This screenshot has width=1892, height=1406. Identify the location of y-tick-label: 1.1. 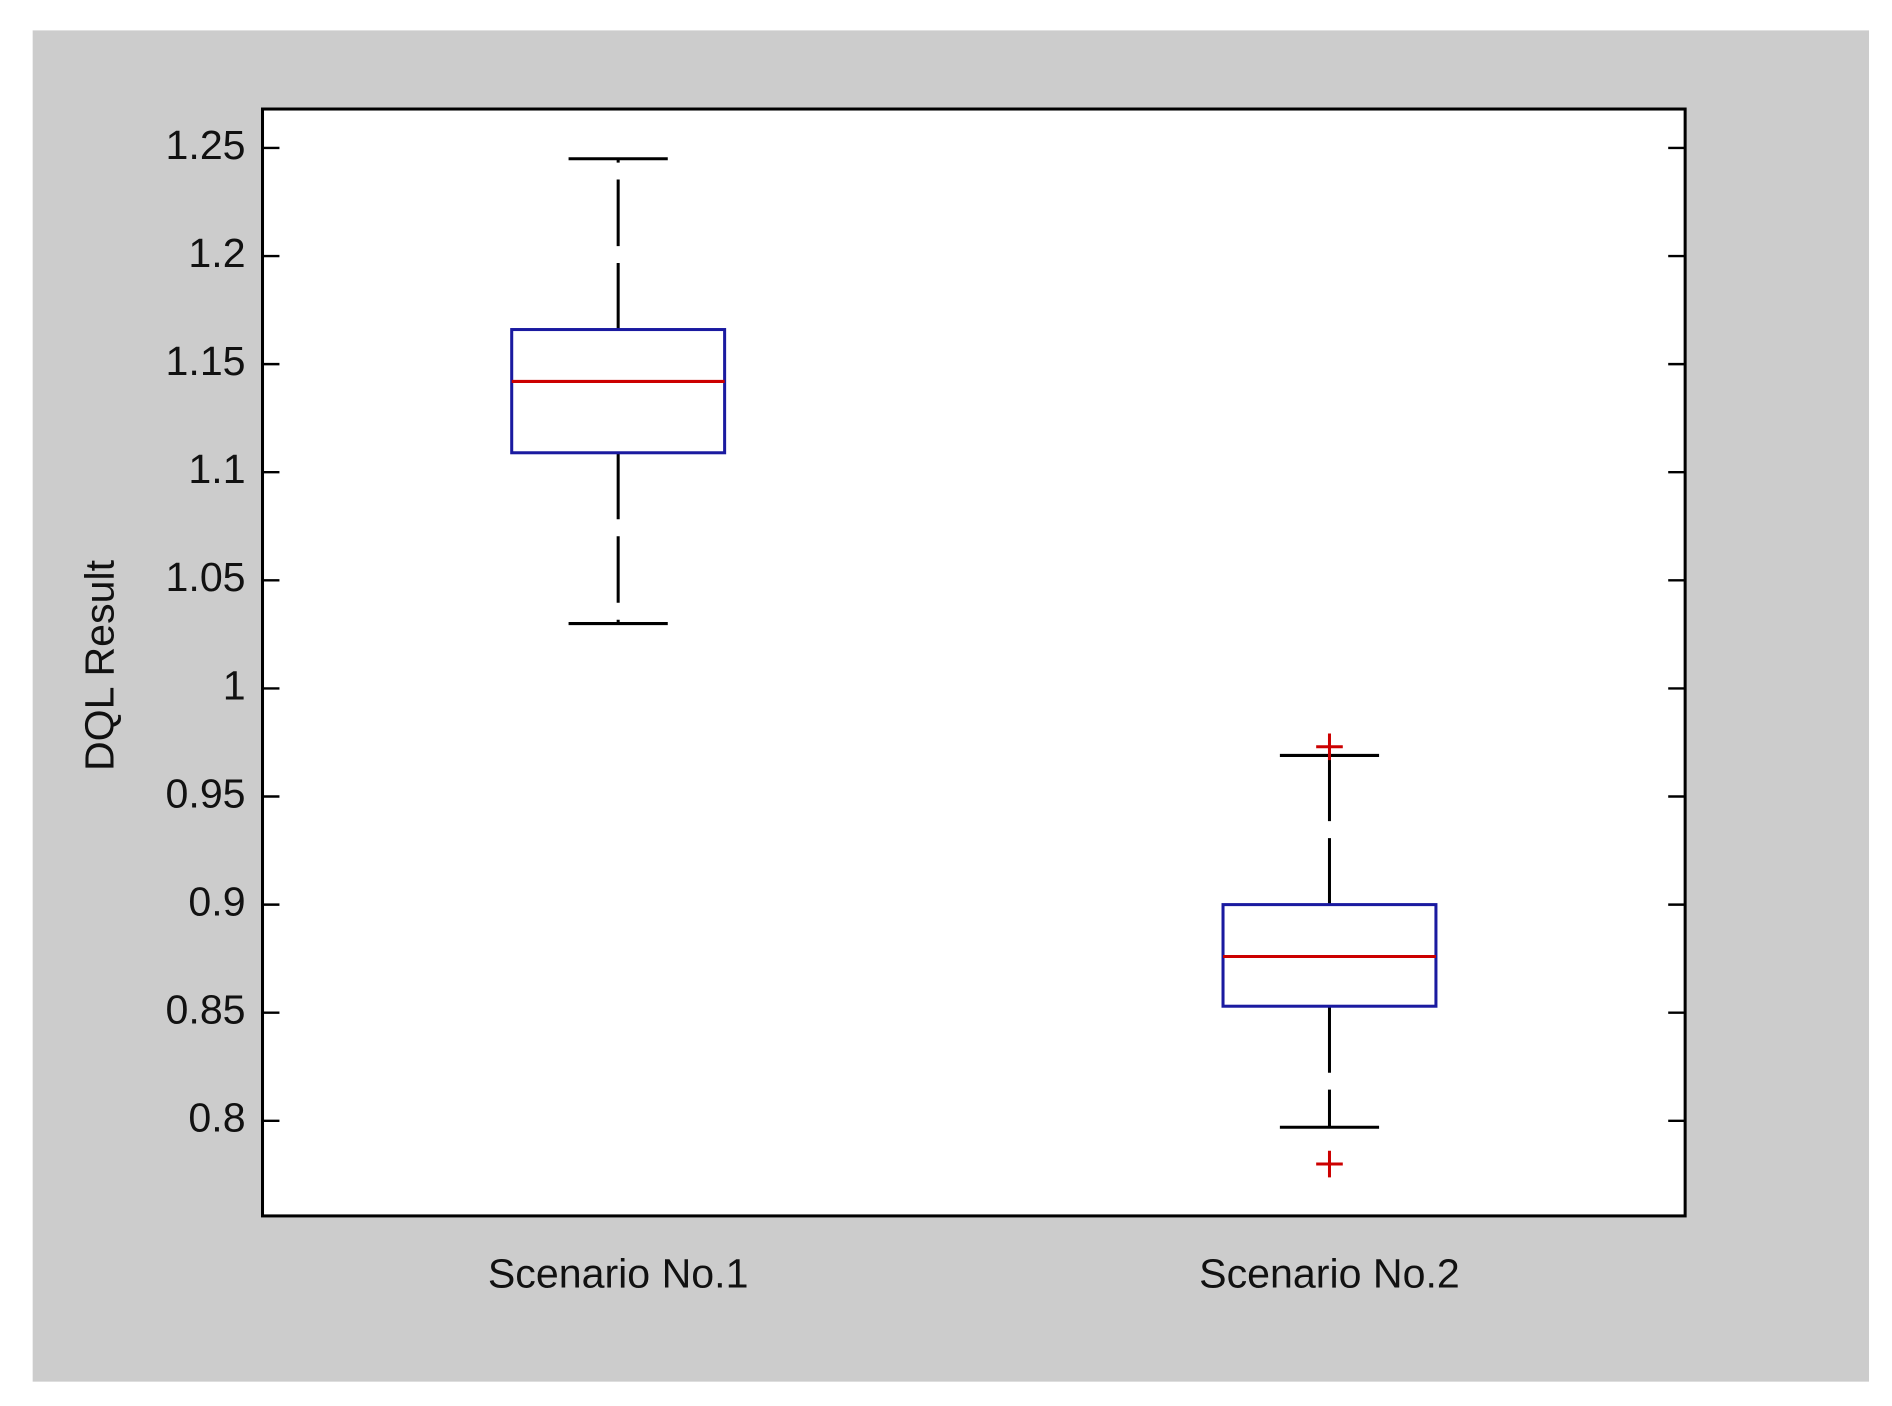
(216, 469).